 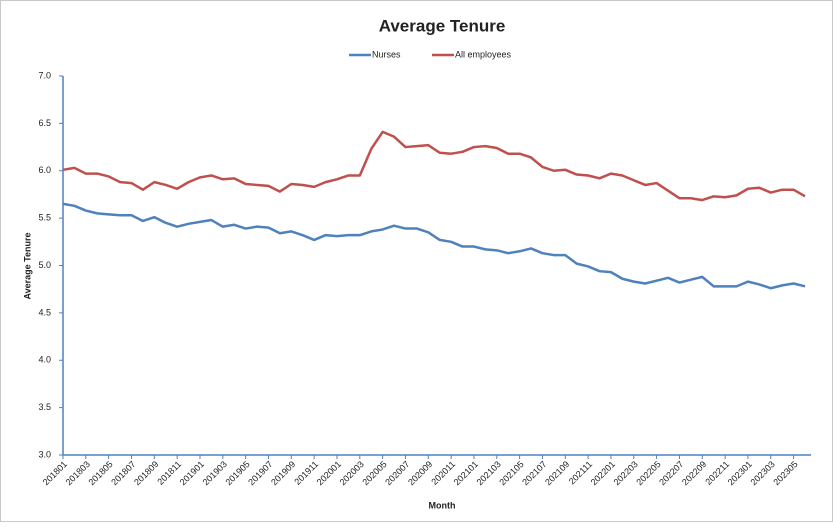 I want to click on x-axis-label: Month, so click(x=442, y=505).